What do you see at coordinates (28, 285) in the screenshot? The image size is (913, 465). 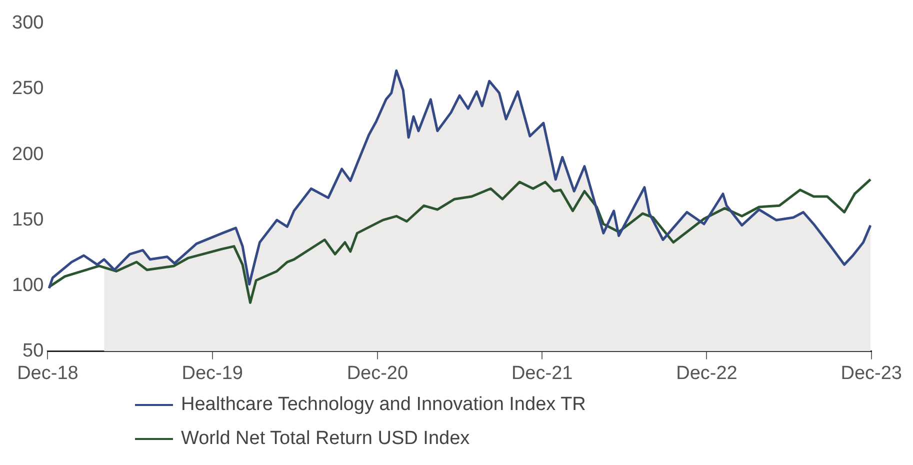 I see `y-tick-label: 100` at bounding box center [28, 285].